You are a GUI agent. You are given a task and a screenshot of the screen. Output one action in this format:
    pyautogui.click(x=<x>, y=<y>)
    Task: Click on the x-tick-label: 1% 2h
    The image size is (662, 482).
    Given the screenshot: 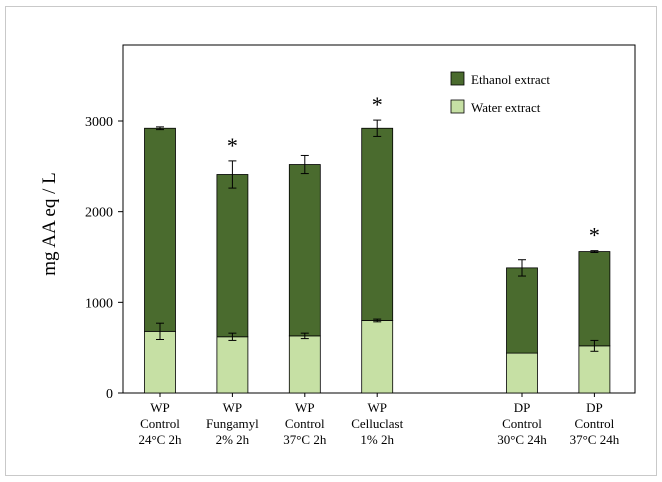 What is the action you would take?
    pyautogui.click(x=377, y=439)
    